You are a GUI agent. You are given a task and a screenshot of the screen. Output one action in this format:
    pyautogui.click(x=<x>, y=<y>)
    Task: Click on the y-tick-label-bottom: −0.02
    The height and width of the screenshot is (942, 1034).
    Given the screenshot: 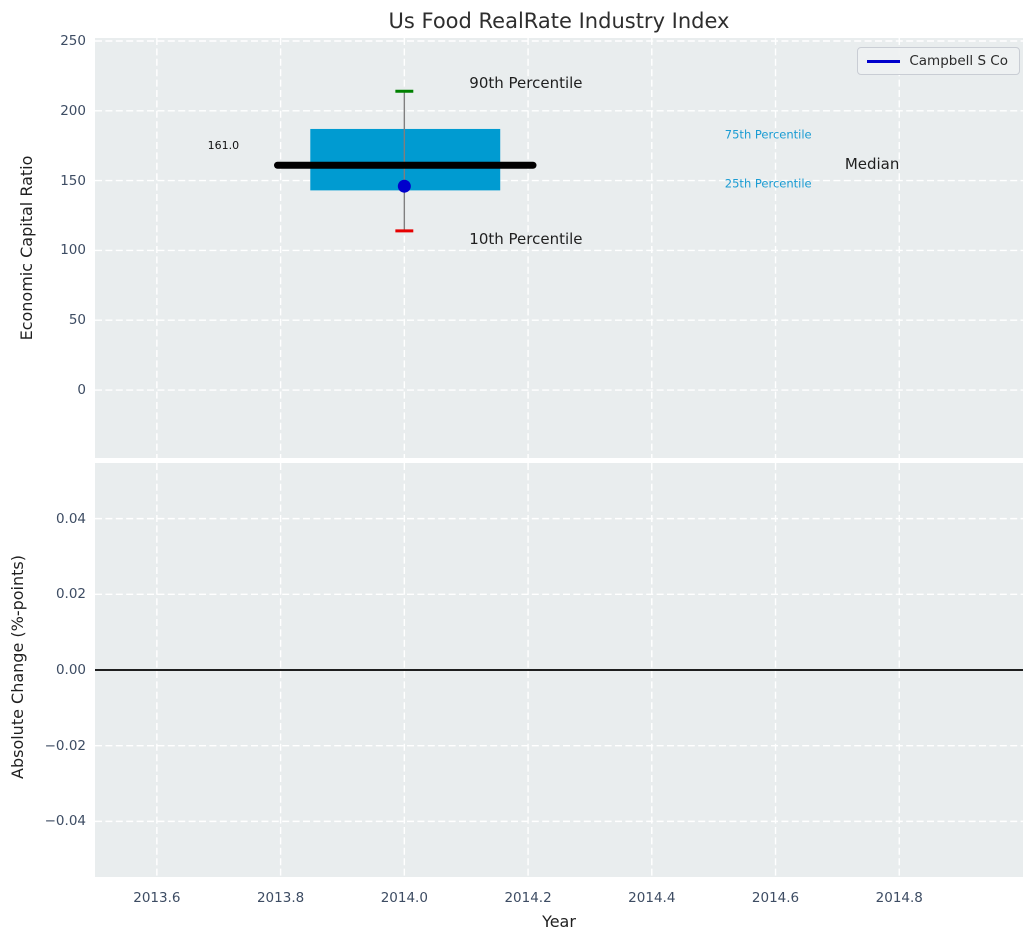 What is the action you would take?
    pyautogui.click(x=65, y=745)
    